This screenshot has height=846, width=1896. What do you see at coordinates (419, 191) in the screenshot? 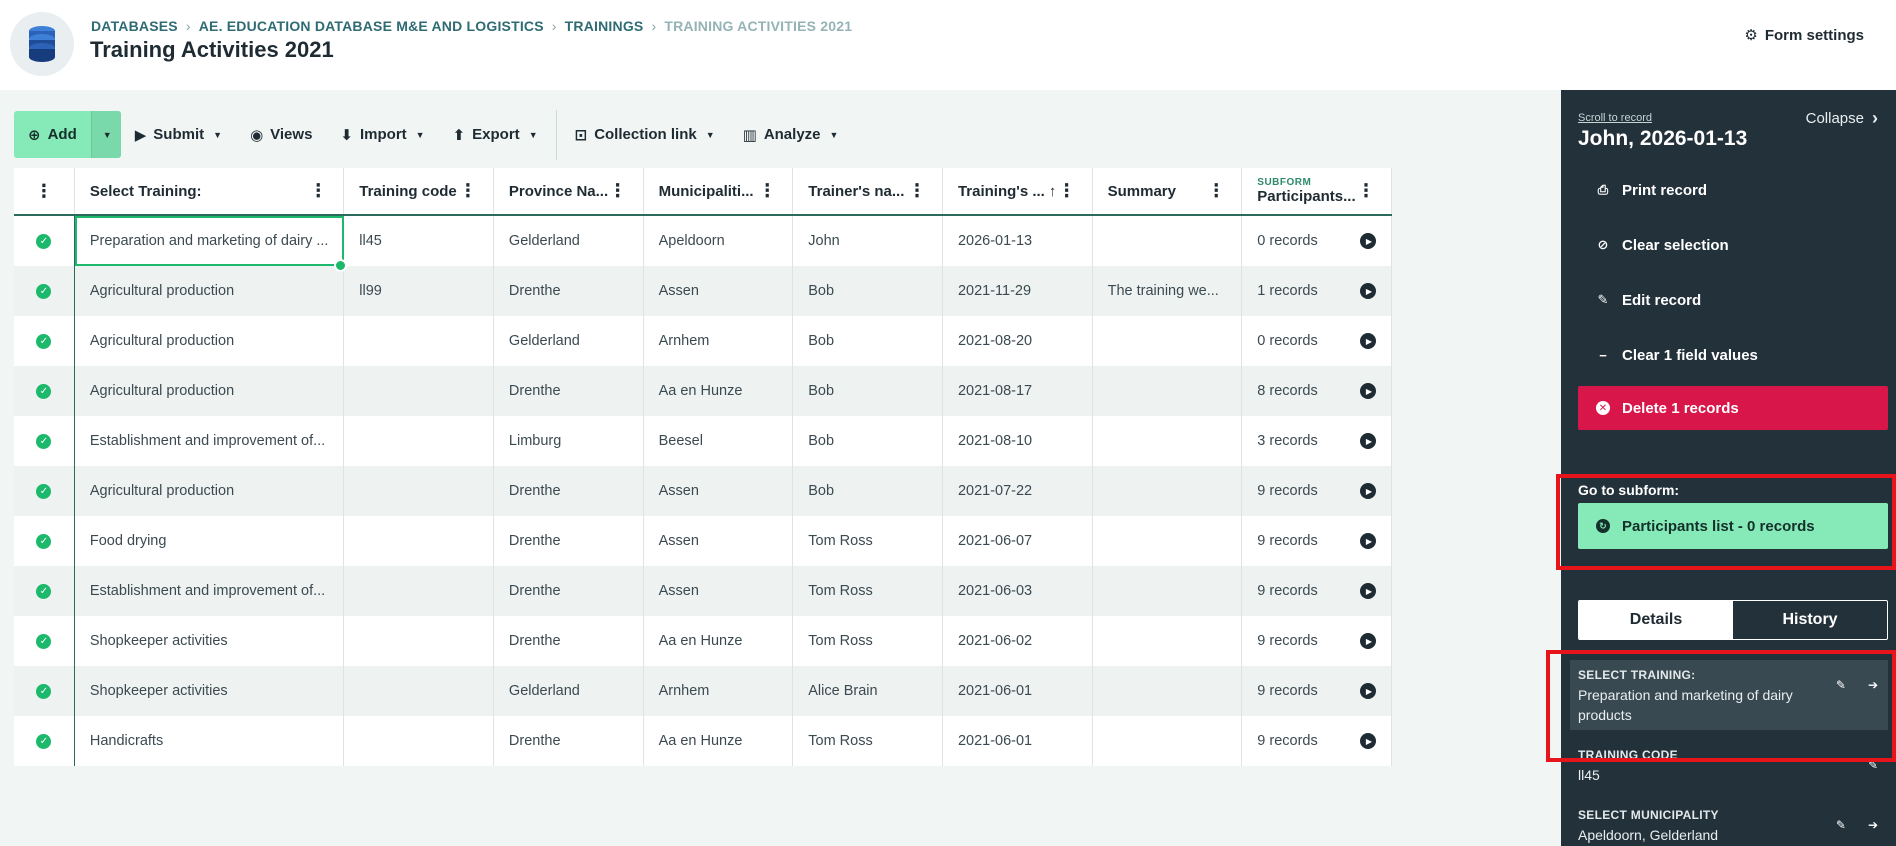
I see `column-header-training-code: Training code ⋮` at bounding box center [419, 191].